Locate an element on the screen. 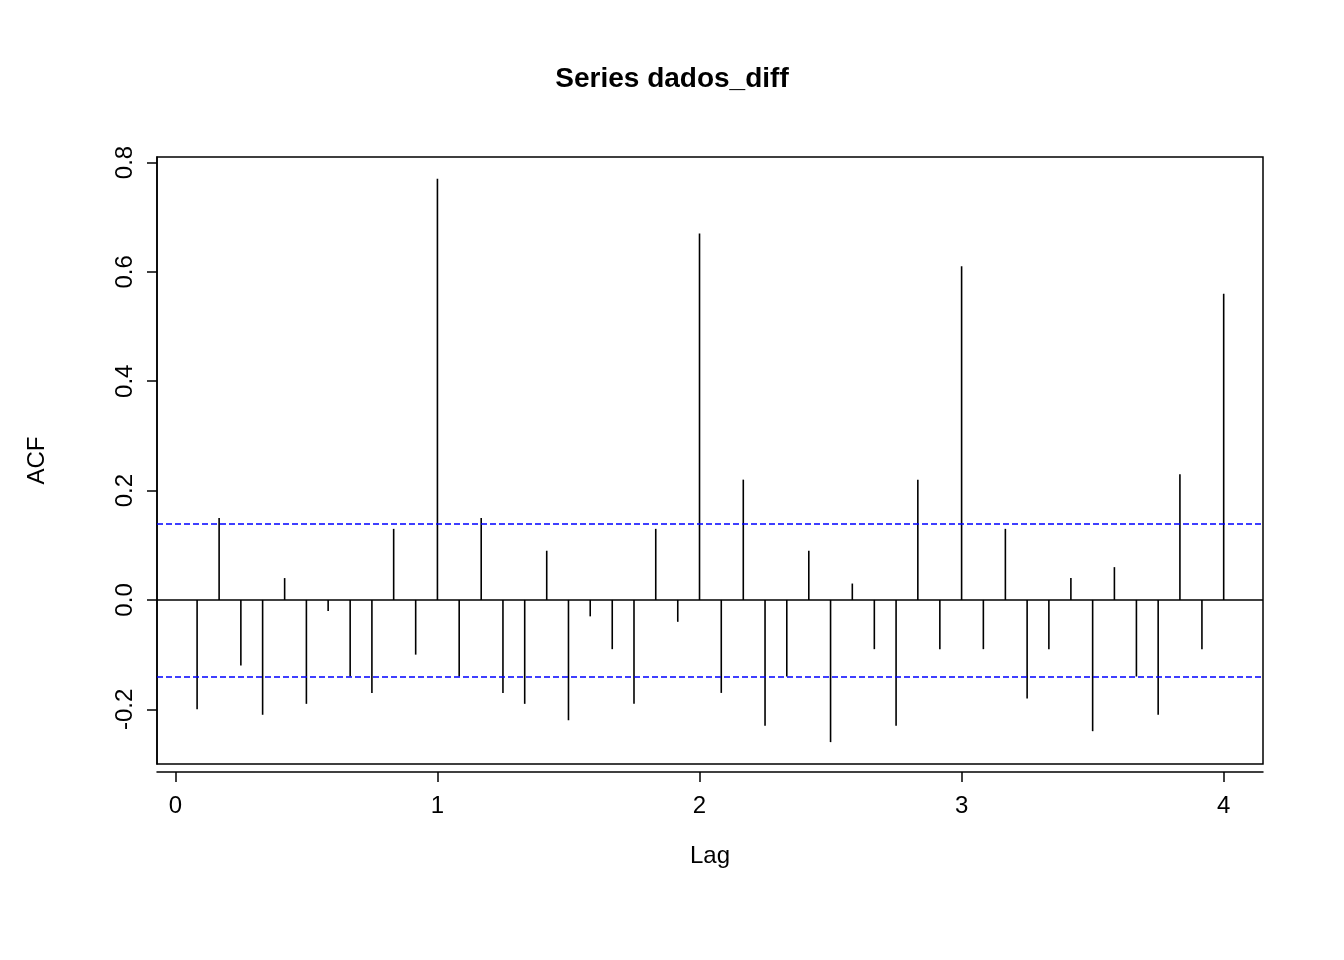  x-axis-title: Lag is located at coordinates (710, 854).